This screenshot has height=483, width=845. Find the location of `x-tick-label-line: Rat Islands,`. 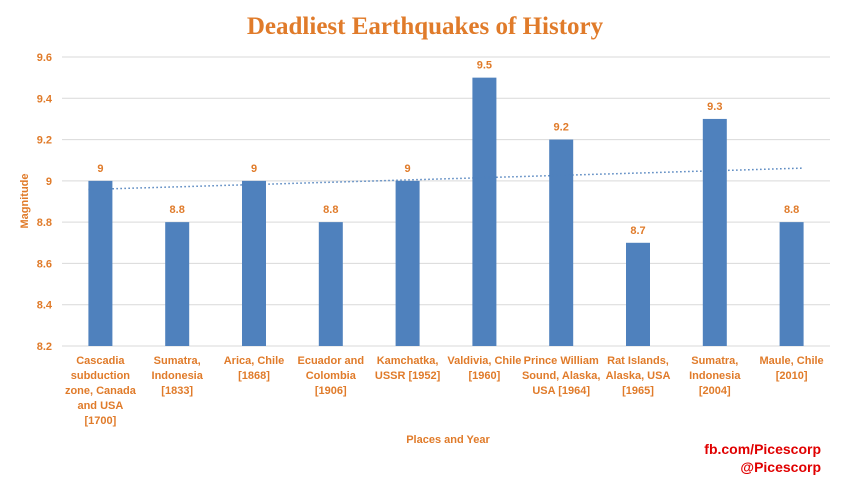

x-tick-label-line: Rat Islands, is located at coordinates (638, 361).